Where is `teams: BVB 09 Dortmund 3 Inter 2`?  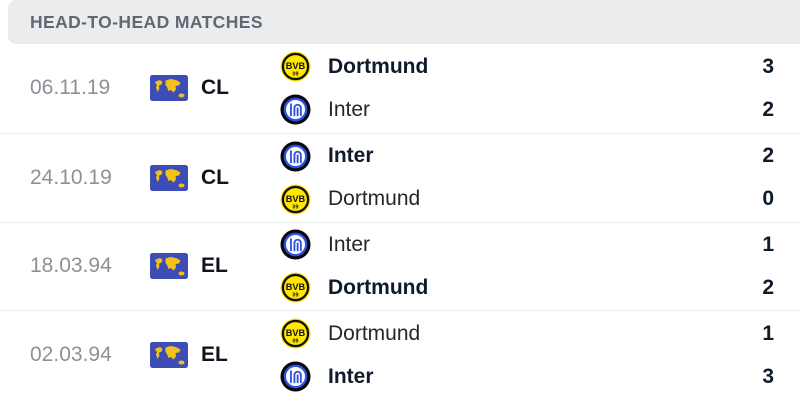
teams: BVB 09 Dortmund 3 Inter 2 is located at coordinates (540, 88).